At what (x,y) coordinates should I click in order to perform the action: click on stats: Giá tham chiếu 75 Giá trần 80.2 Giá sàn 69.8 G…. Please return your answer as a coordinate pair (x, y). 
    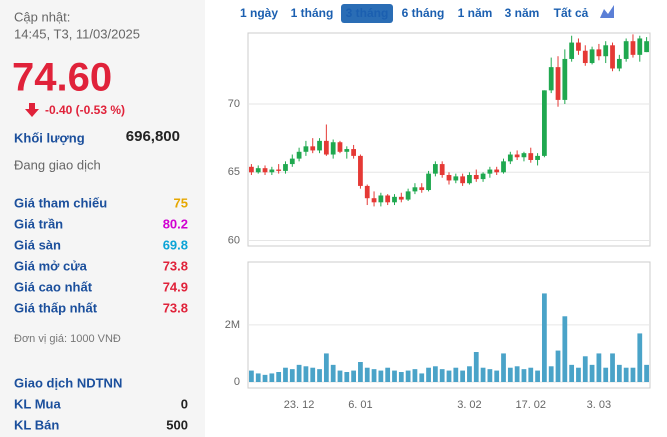
    Looking at the image, I should click on (101, 255).